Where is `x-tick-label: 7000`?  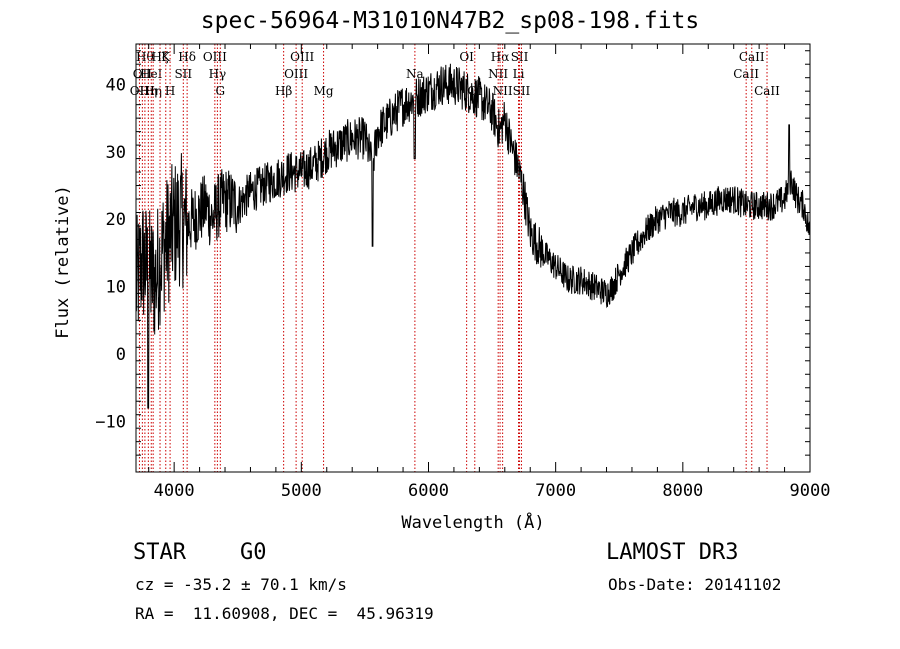
x-tick-label: 7000 is located at coordinates (555, 491).